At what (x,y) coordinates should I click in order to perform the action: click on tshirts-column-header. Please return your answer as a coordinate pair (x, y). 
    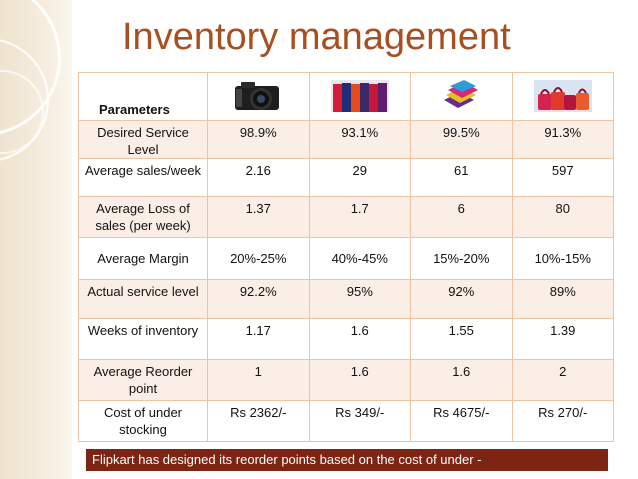
    Looking at the image, I should click on (359, 96).